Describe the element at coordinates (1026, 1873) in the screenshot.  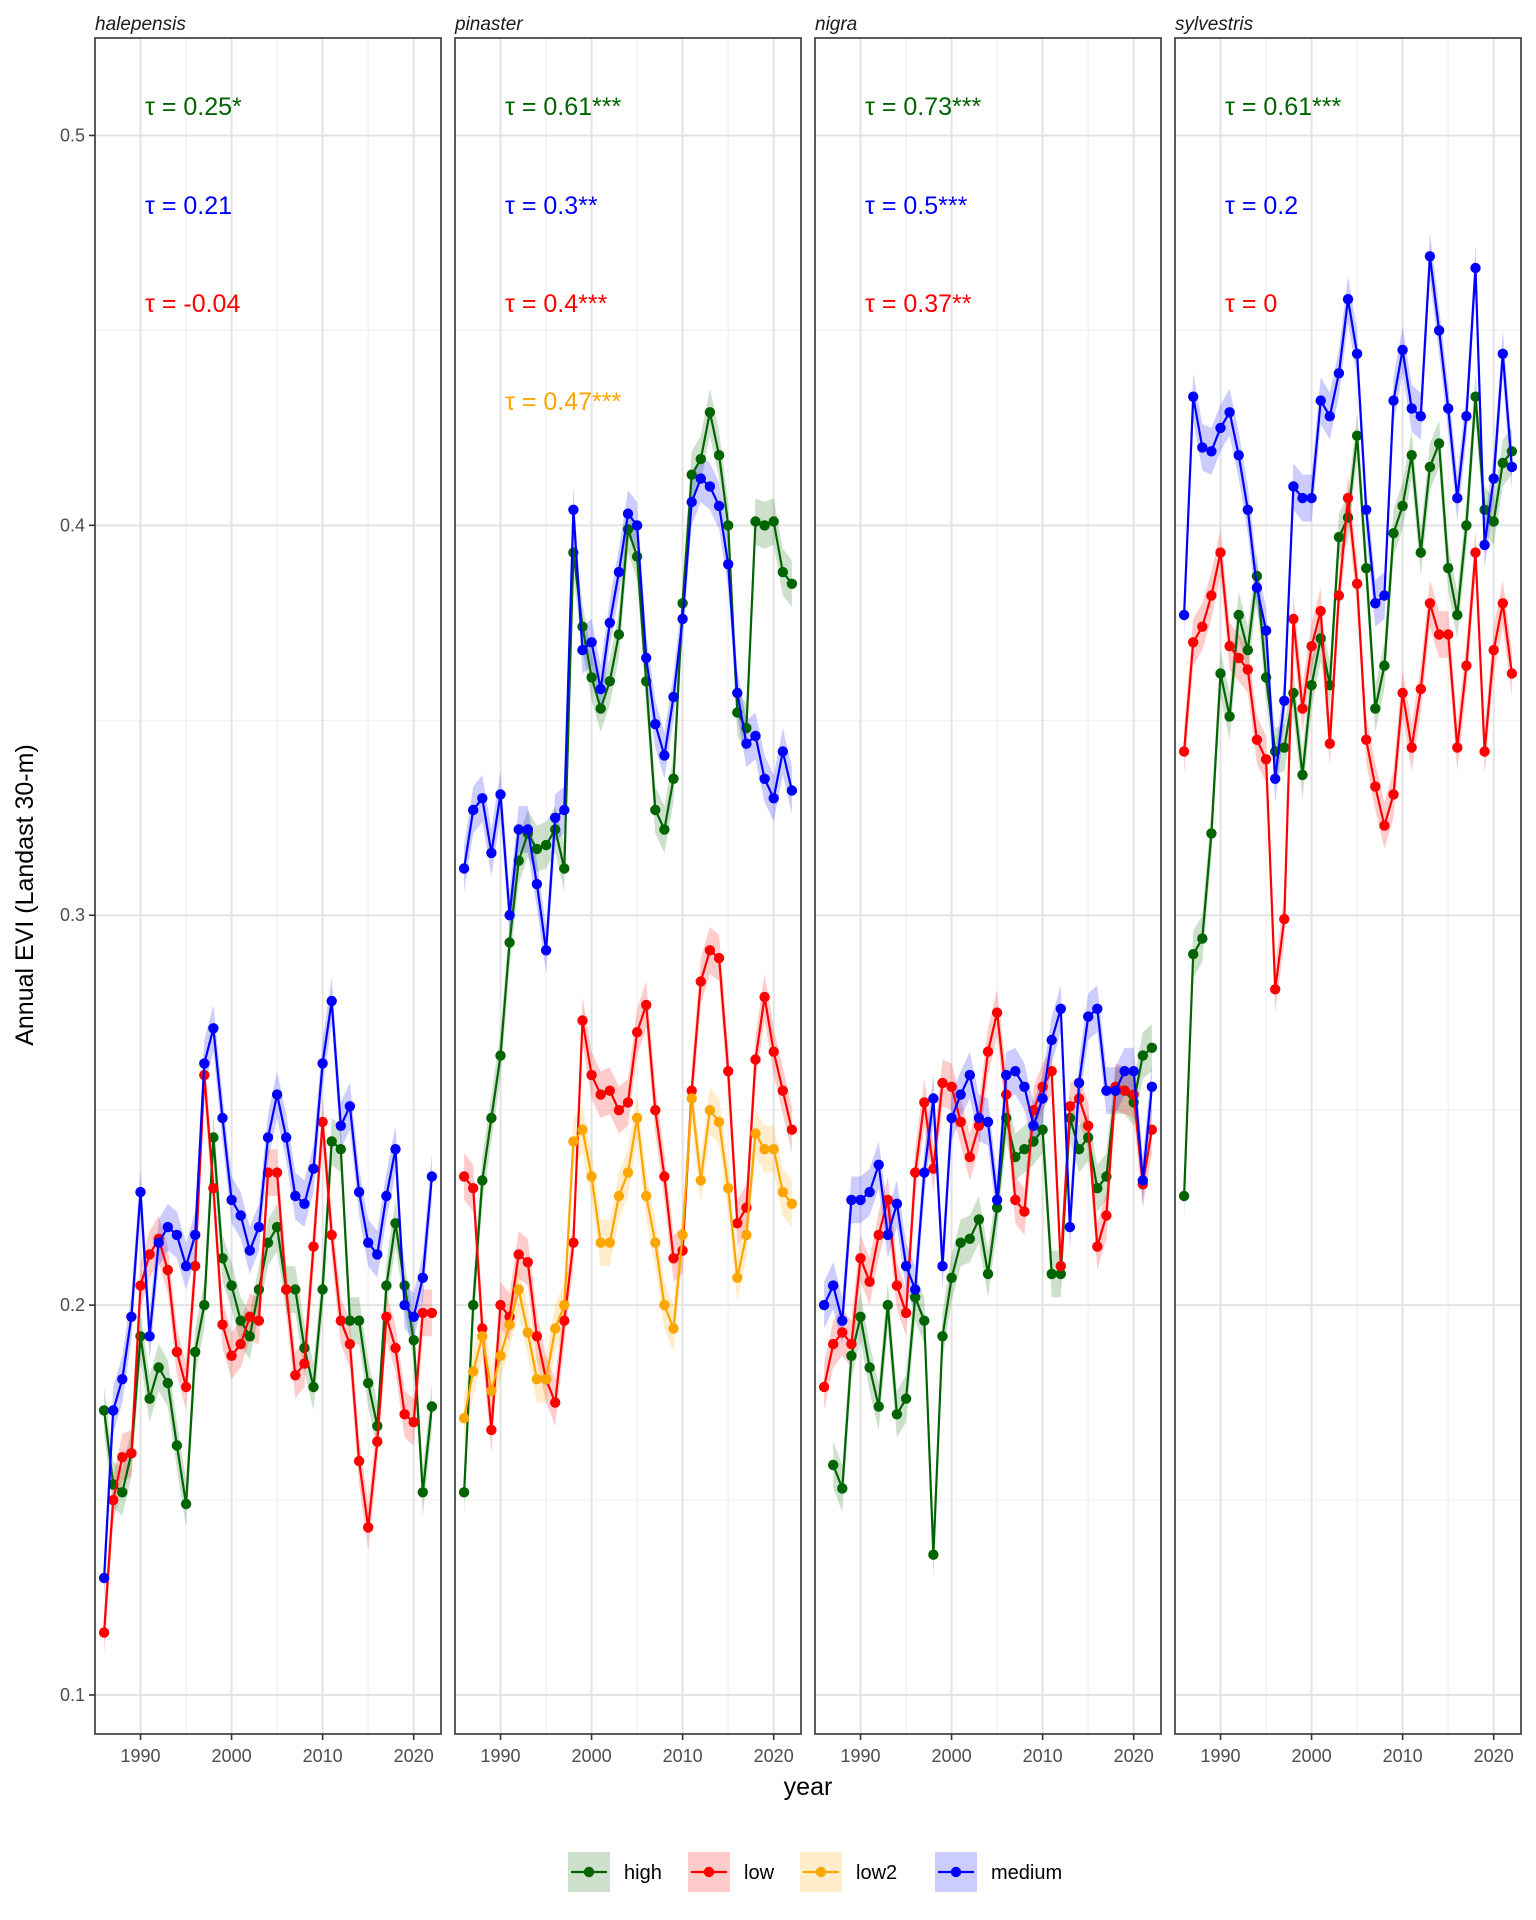
I see `legend-label: medium` at that location.